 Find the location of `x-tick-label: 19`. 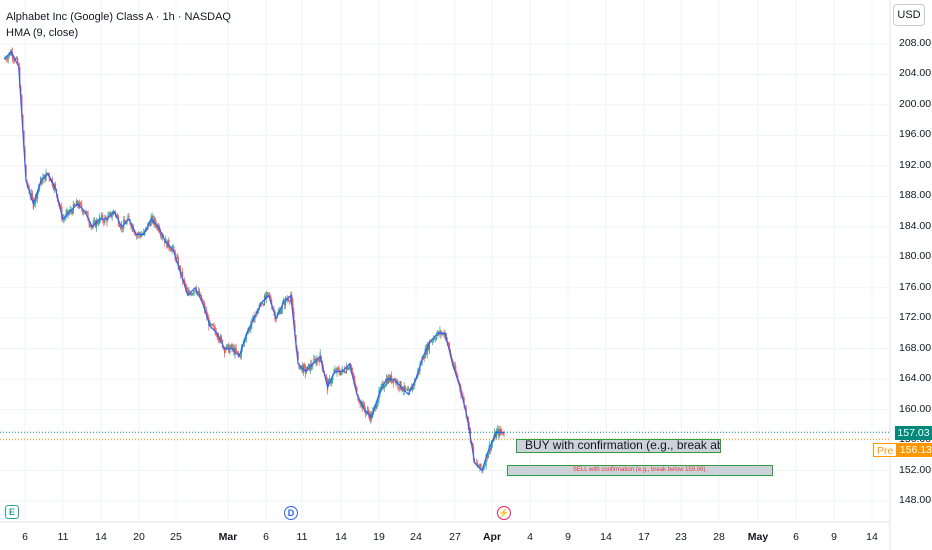

x-tick-label: 19 is located at coordinates (379, 537).